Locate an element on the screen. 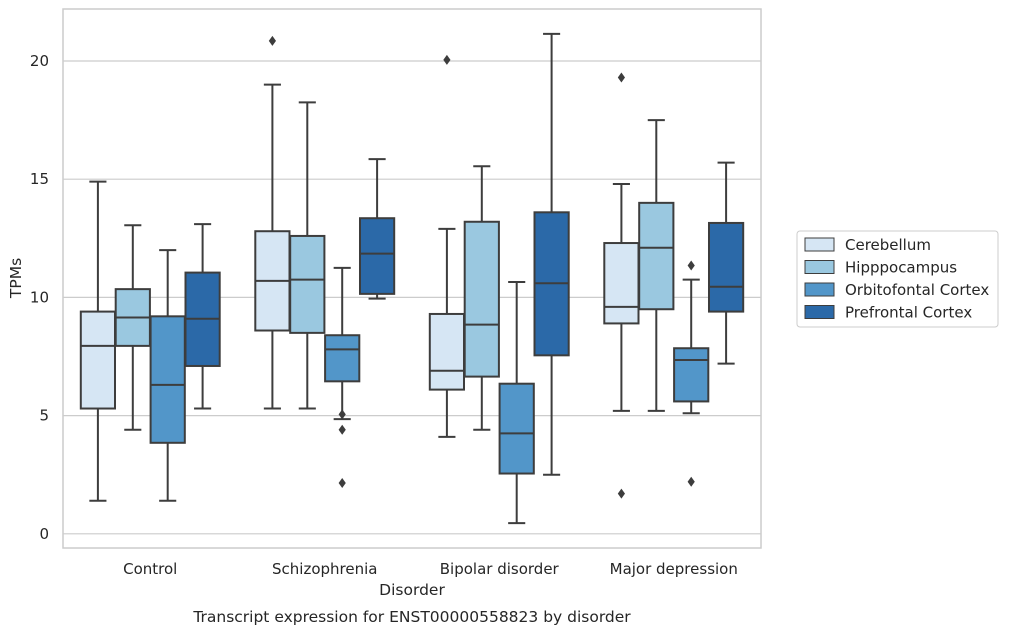 The height and width of the screenshot is (634, 1009). x-tick-label: Control is located at coordinates (150, 569).